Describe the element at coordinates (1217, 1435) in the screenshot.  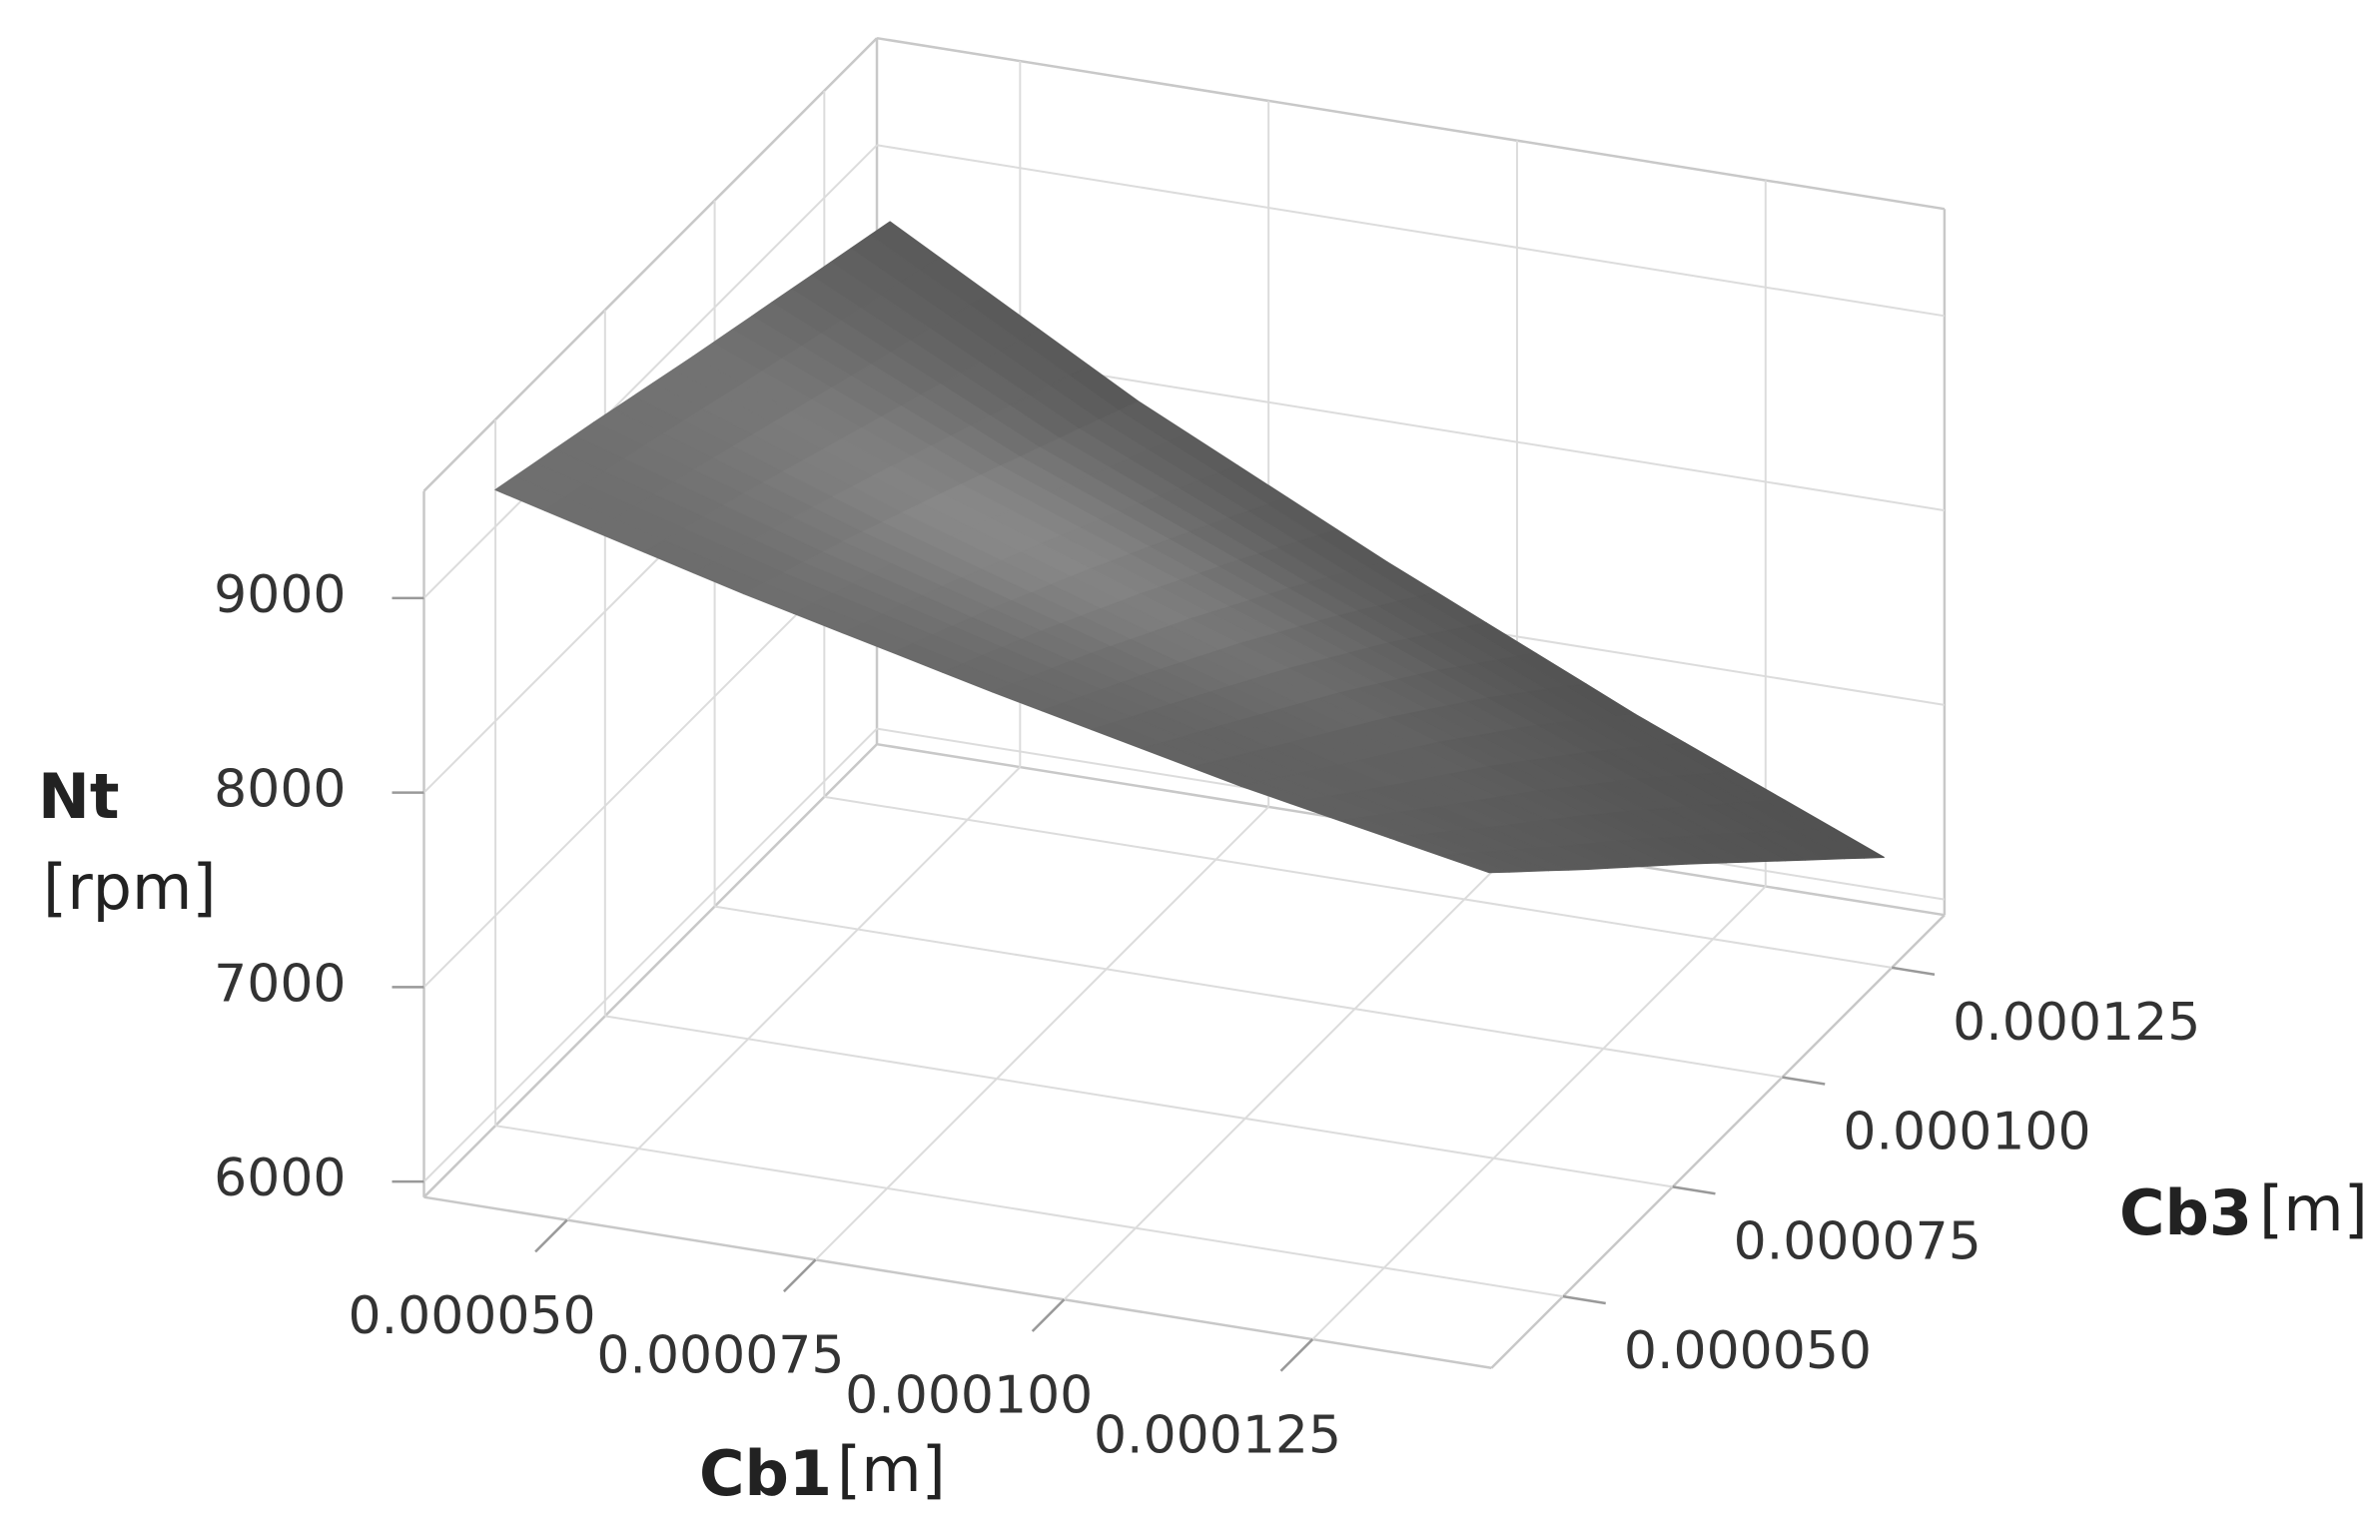
I see `x-tick-label: 0.000125` at that location.